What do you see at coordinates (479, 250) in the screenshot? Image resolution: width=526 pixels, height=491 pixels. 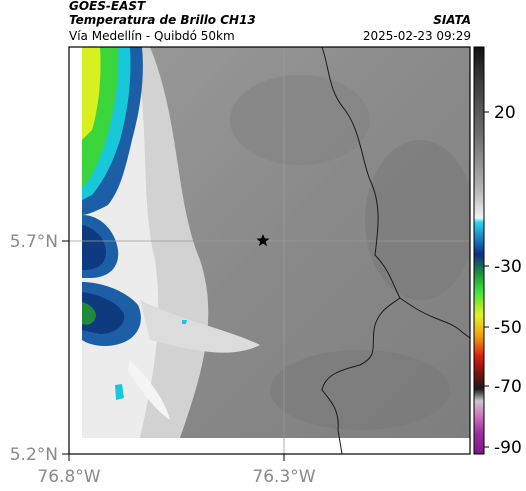 I see `colorbar-gradient` at bounding box center [479, 250].